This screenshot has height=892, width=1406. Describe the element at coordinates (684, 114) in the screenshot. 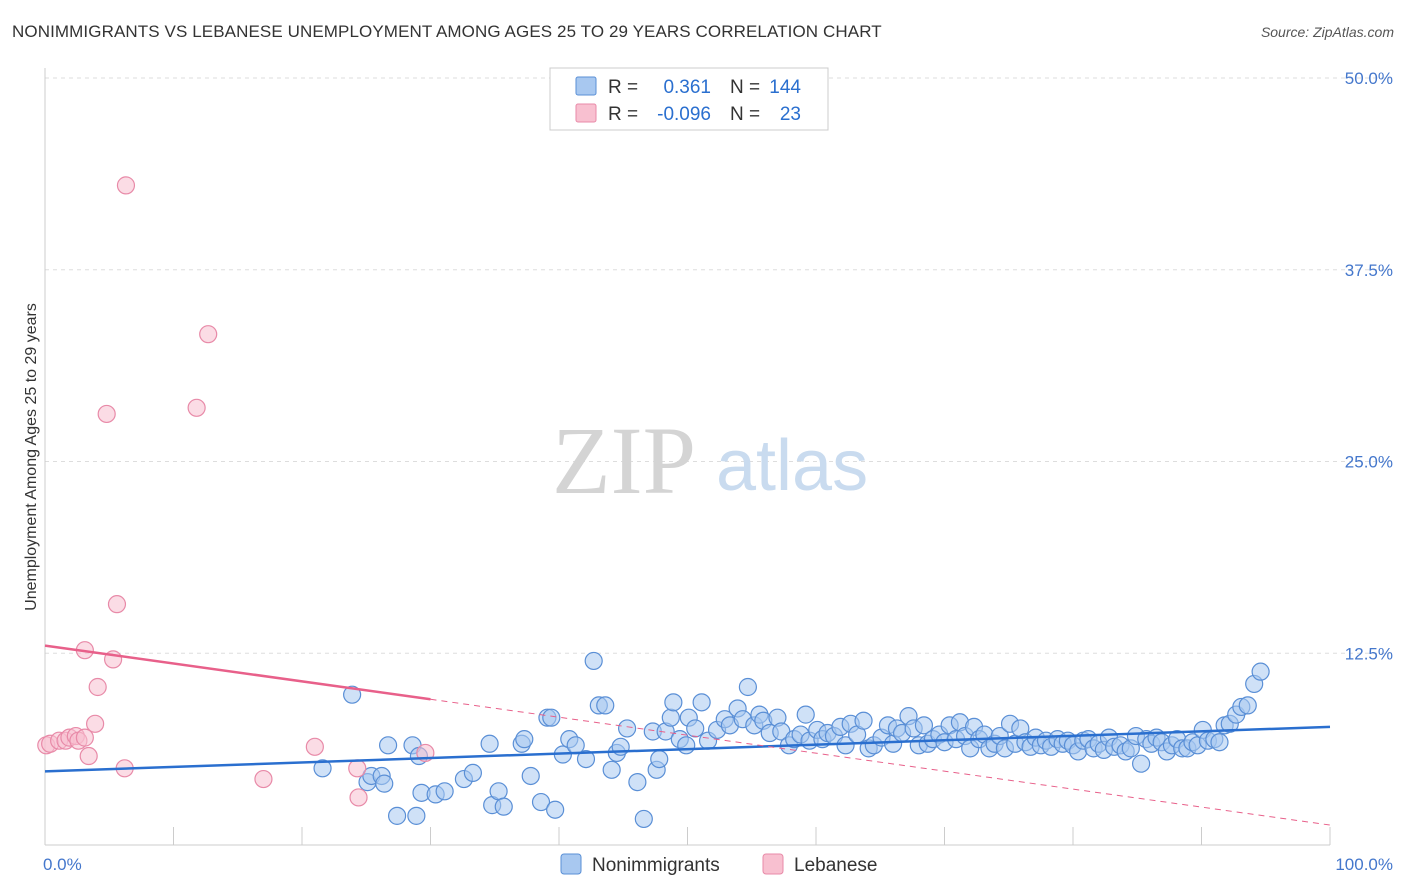

I see `legend-r-value: -0.096` at that location.